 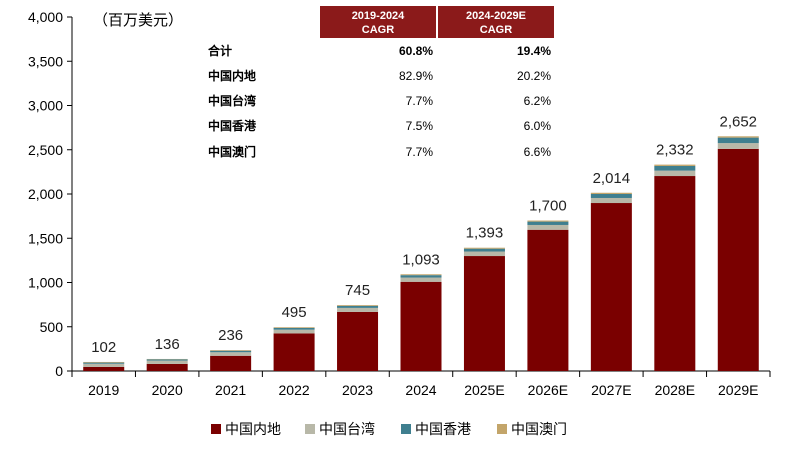 I want to click on cagr-value-2019-2024: 7.5%, so click(x=420, y=126).